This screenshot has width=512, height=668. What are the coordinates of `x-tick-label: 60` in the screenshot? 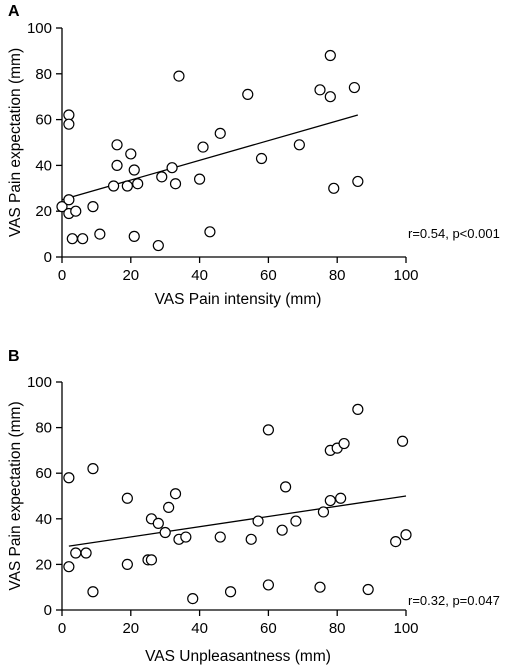 It's located at (268, 275).